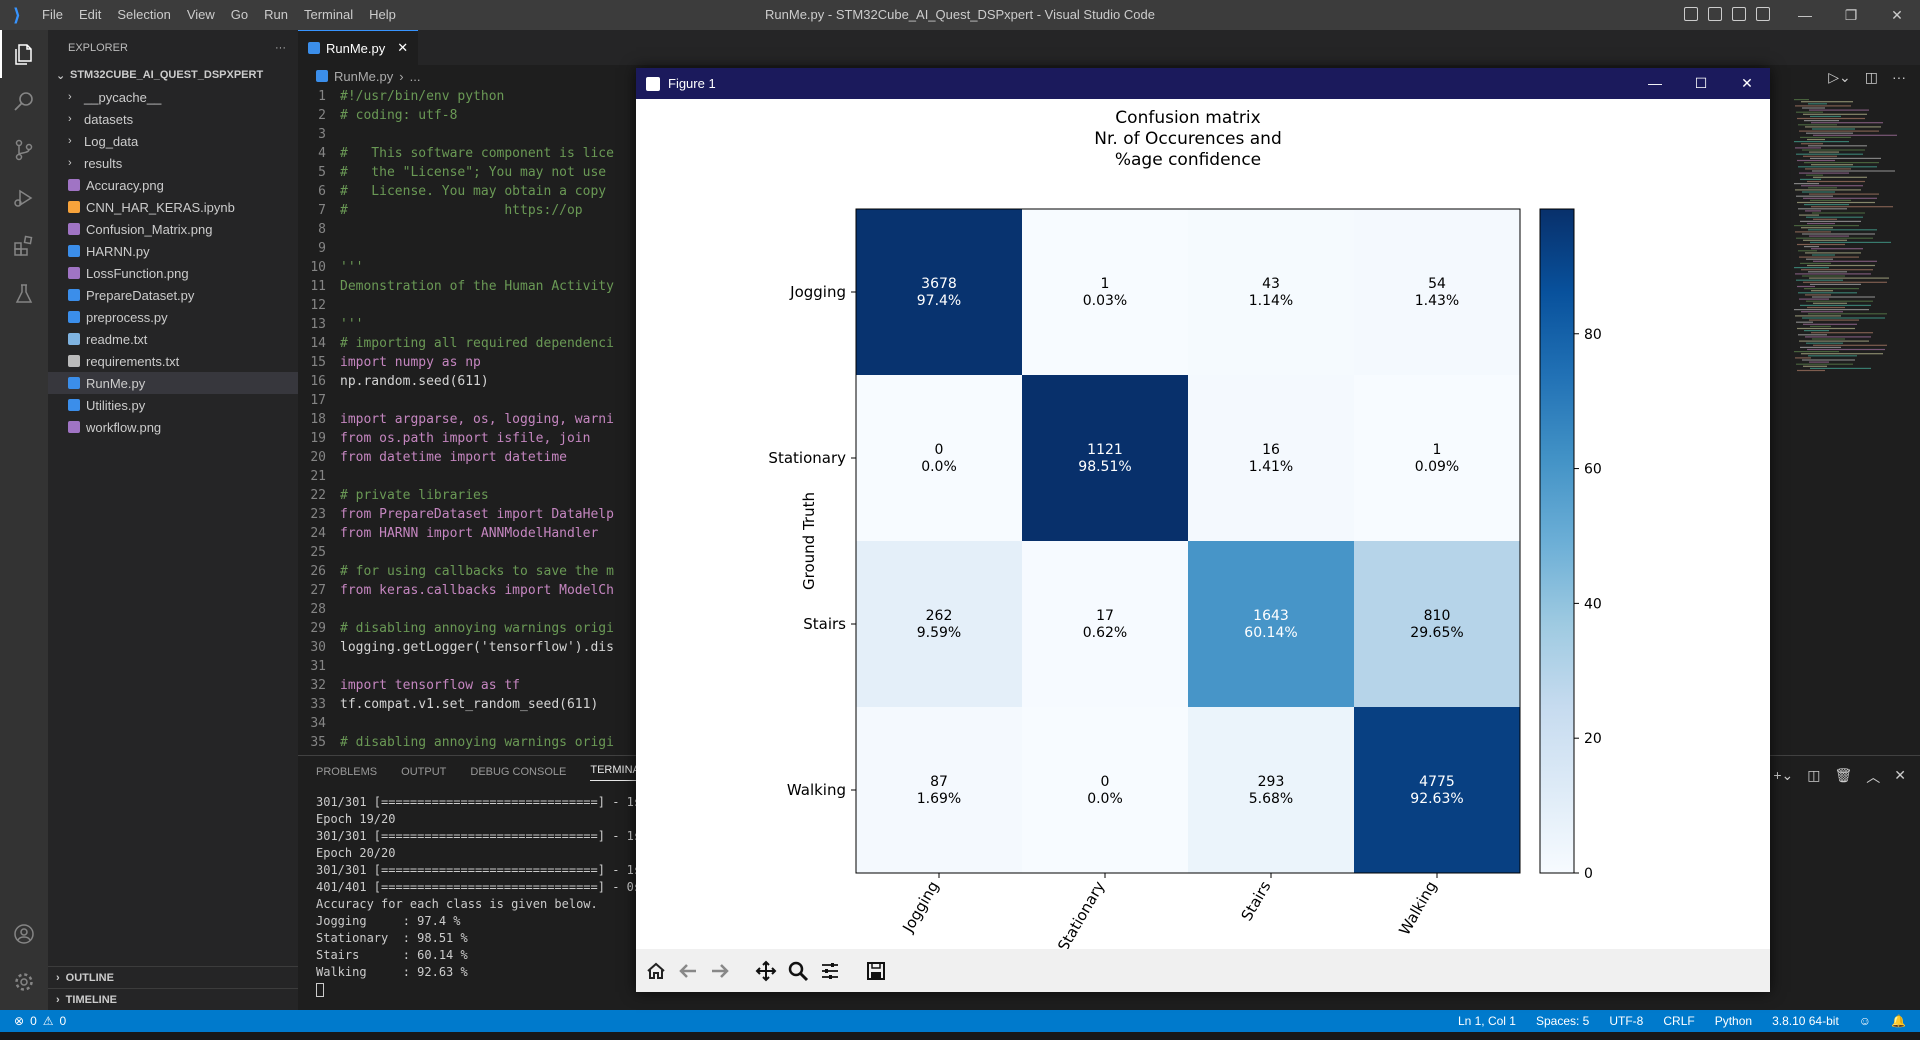 The image size is (1920, 1040). I want to click on close-tab-icon: ✕, so click(403, 47).